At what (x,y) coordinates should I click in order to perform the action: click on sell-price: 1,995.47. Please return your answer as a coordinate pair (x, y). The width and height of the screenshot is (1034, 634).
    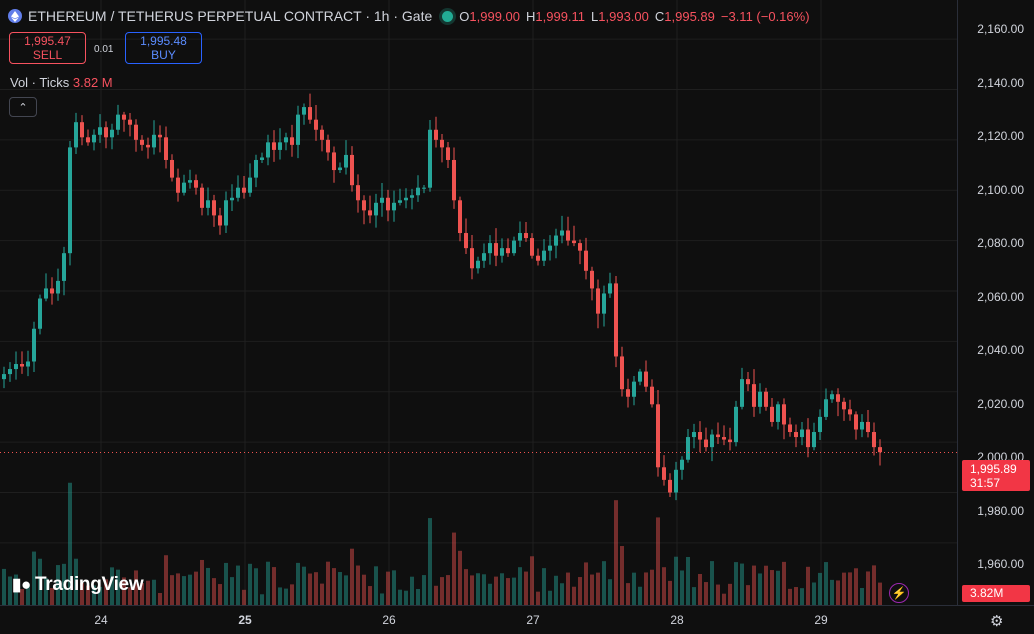
    Looking at the image, I should click on (47, 41).